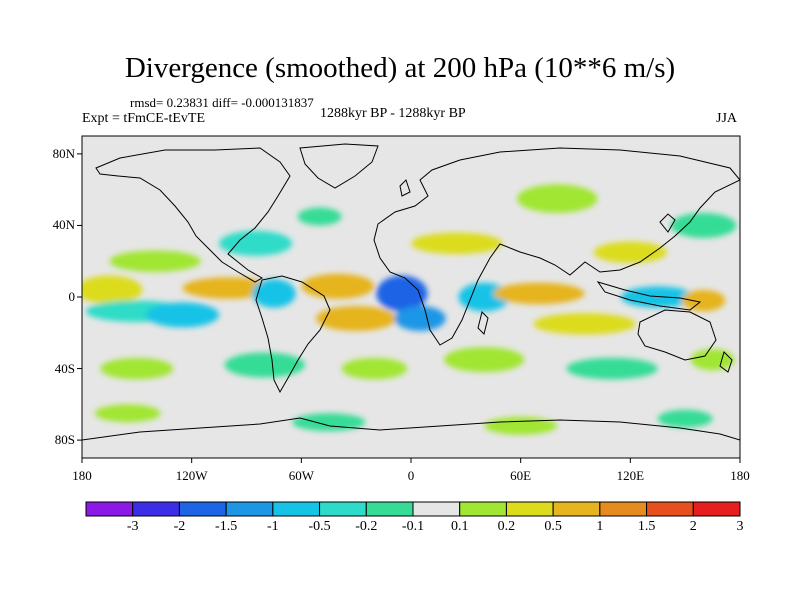 This screenshot has height=600, width=800. What do you see at coordinates (646, 526) in the screenshot?
I see `colorbar-label-11: 1.5` at bounding box center [646, 526].